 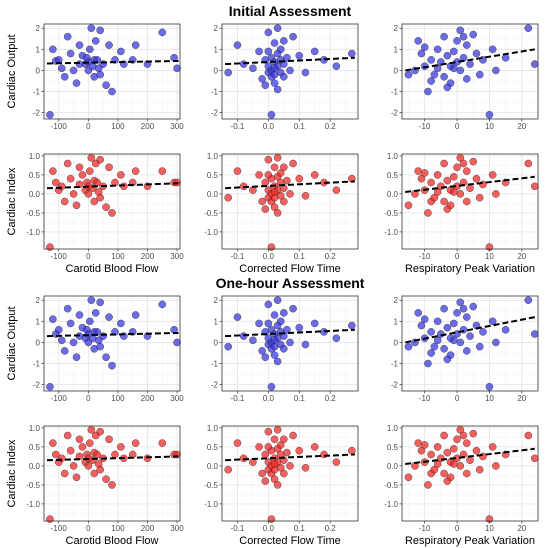 What do you see at coordinates (216, 70) in the screenshot?
I see `y-tick-label: 0` at bounding box center [216, 70].